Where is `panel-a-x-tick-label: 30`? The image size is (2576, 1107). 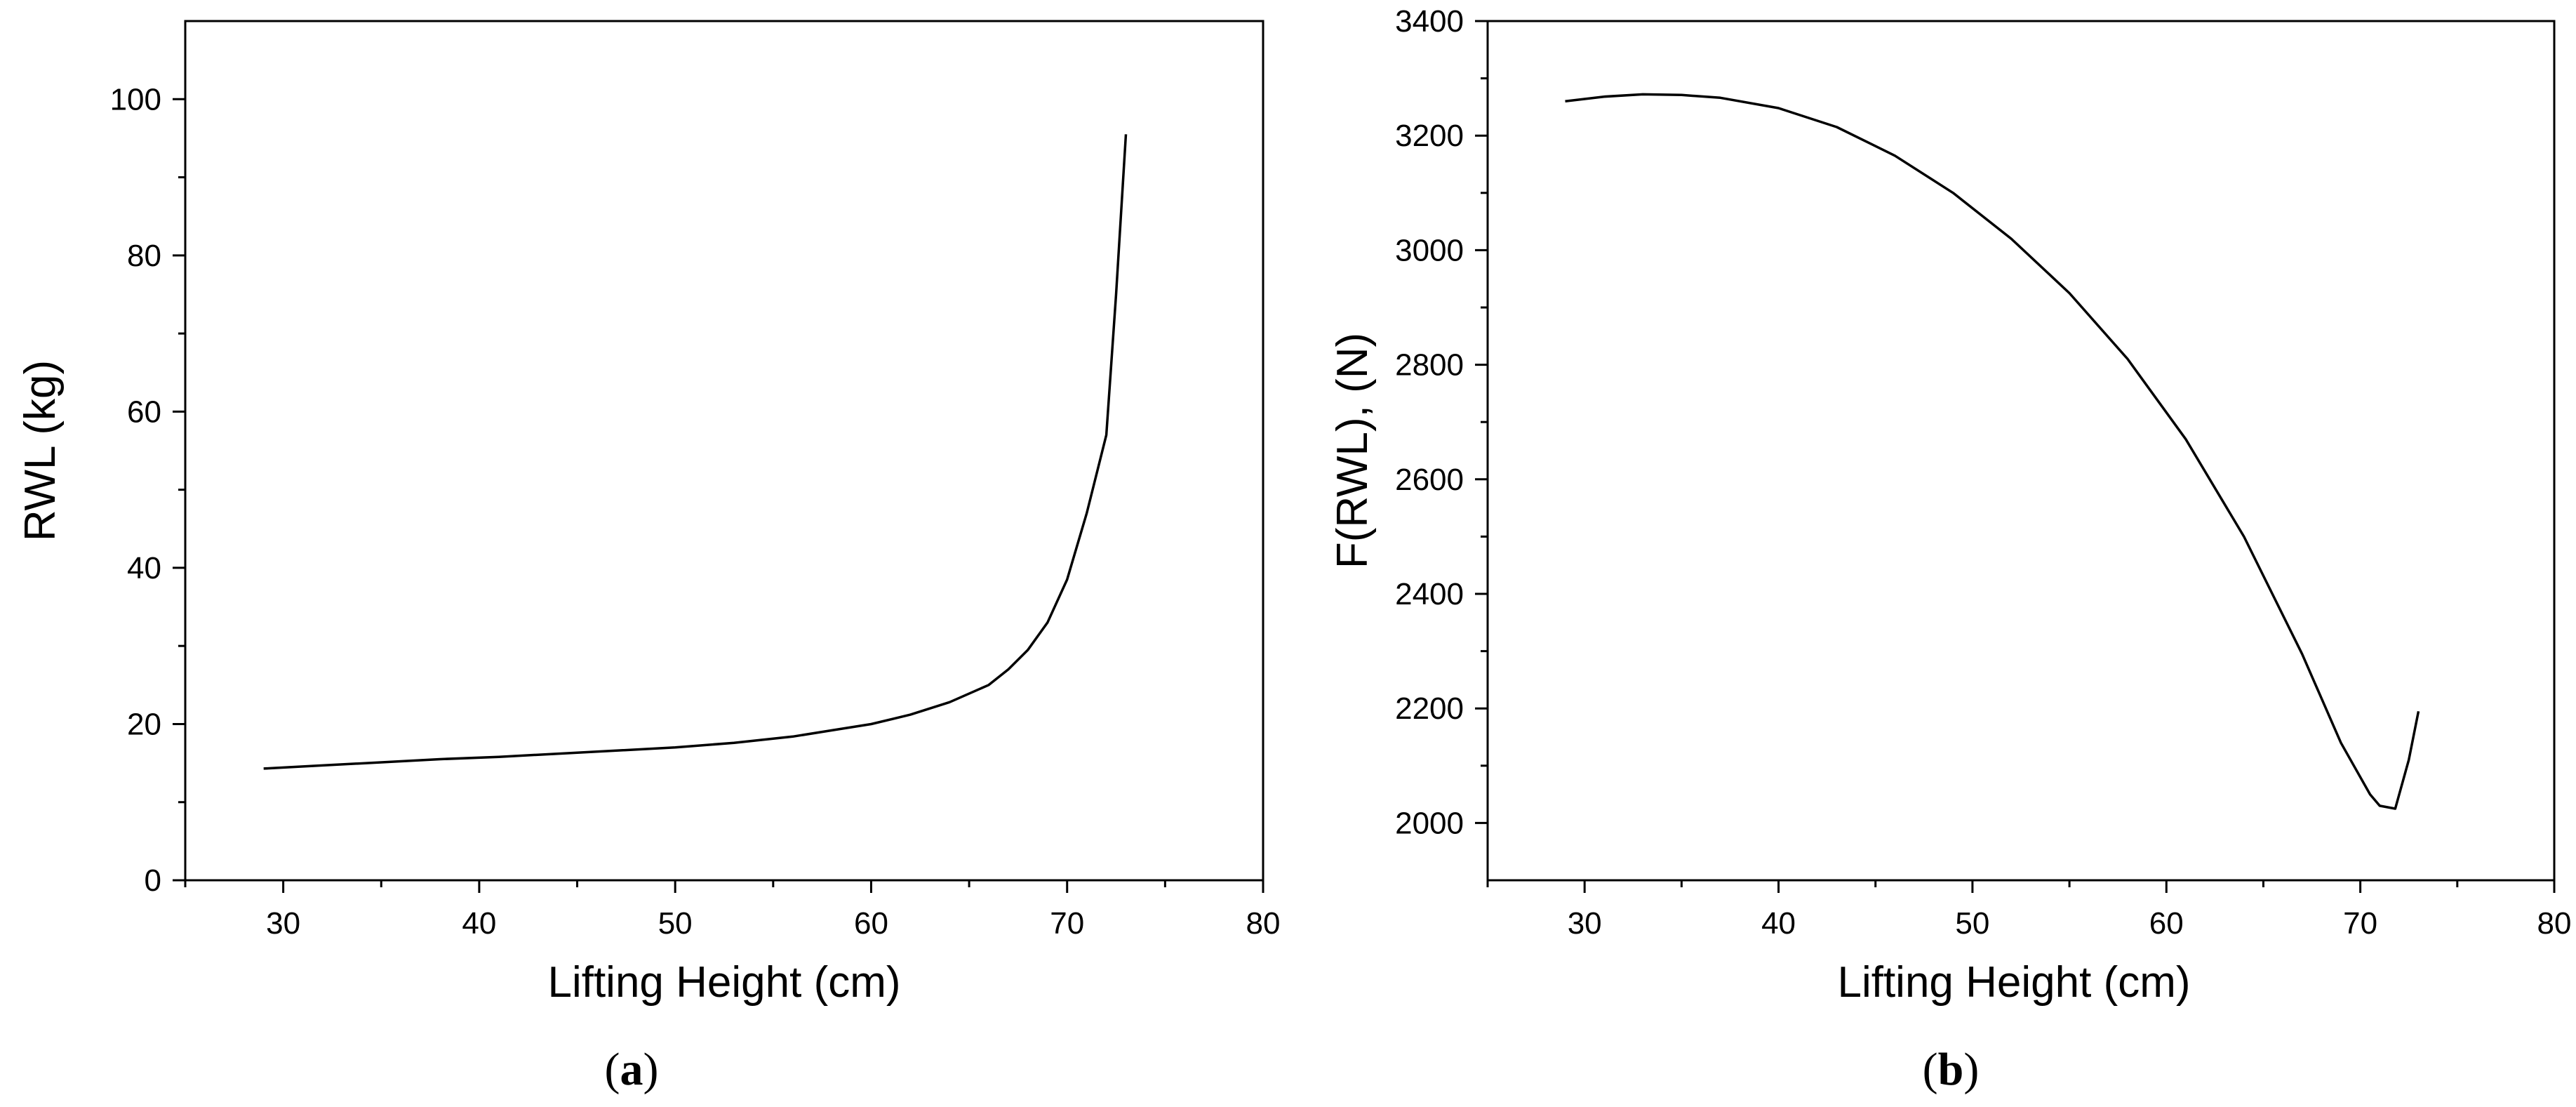
panel-a-x-tick-label: 30 is located at coordinates (283, 923).